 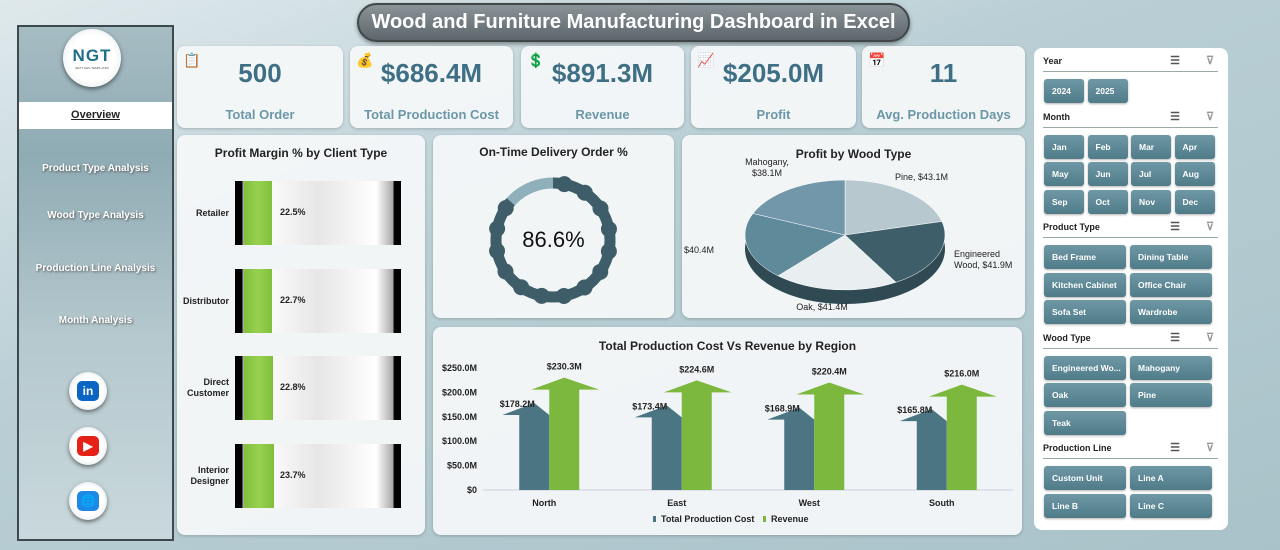 What do you see at coordinates (1130, 63) in the screenshot?
I see `slicer-header-year: Year ☰ ⊽` at bounding box center [1130, 63].